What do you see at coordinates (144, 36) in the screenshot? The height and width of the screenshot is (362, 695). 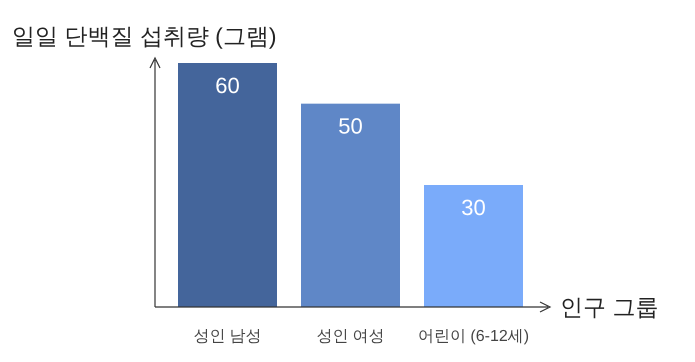 I see `y-axis-title: 일일 단백질 섭취량 (그램)` at bounding box center [144, 36].